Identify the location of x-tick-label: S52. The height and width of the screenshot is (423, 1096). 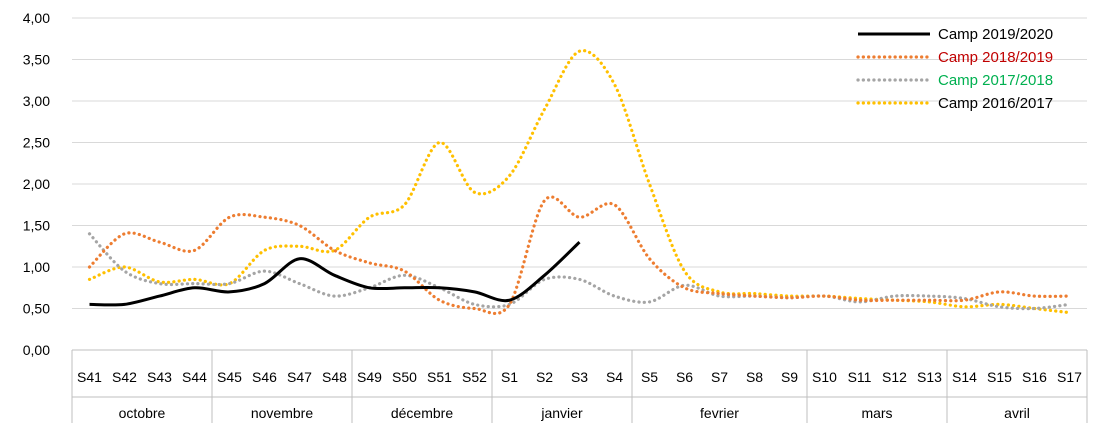
(474, 377).